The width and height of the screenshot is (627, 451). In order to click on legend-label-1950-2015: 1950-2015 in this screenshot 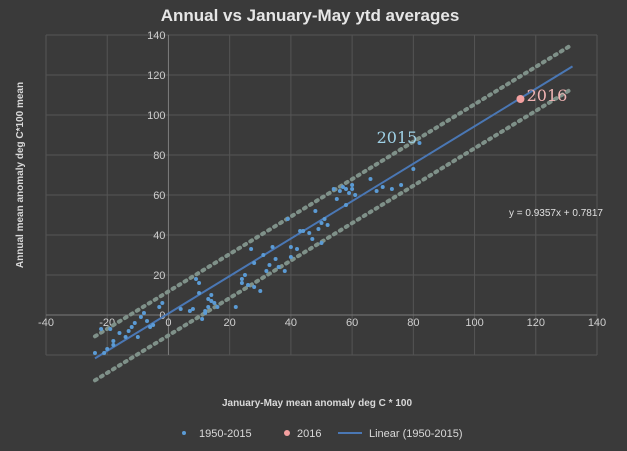, I will do `click(225, 434)`.